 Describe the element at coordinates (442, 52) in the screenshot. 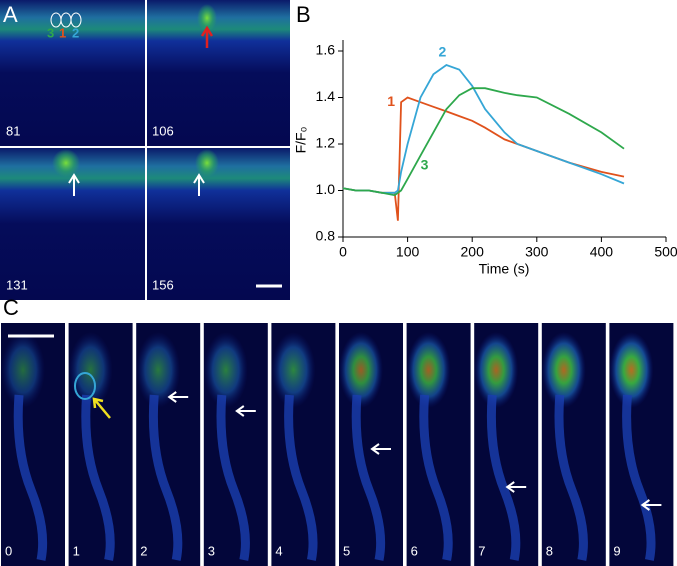

I see `series-label: 2` at that location.